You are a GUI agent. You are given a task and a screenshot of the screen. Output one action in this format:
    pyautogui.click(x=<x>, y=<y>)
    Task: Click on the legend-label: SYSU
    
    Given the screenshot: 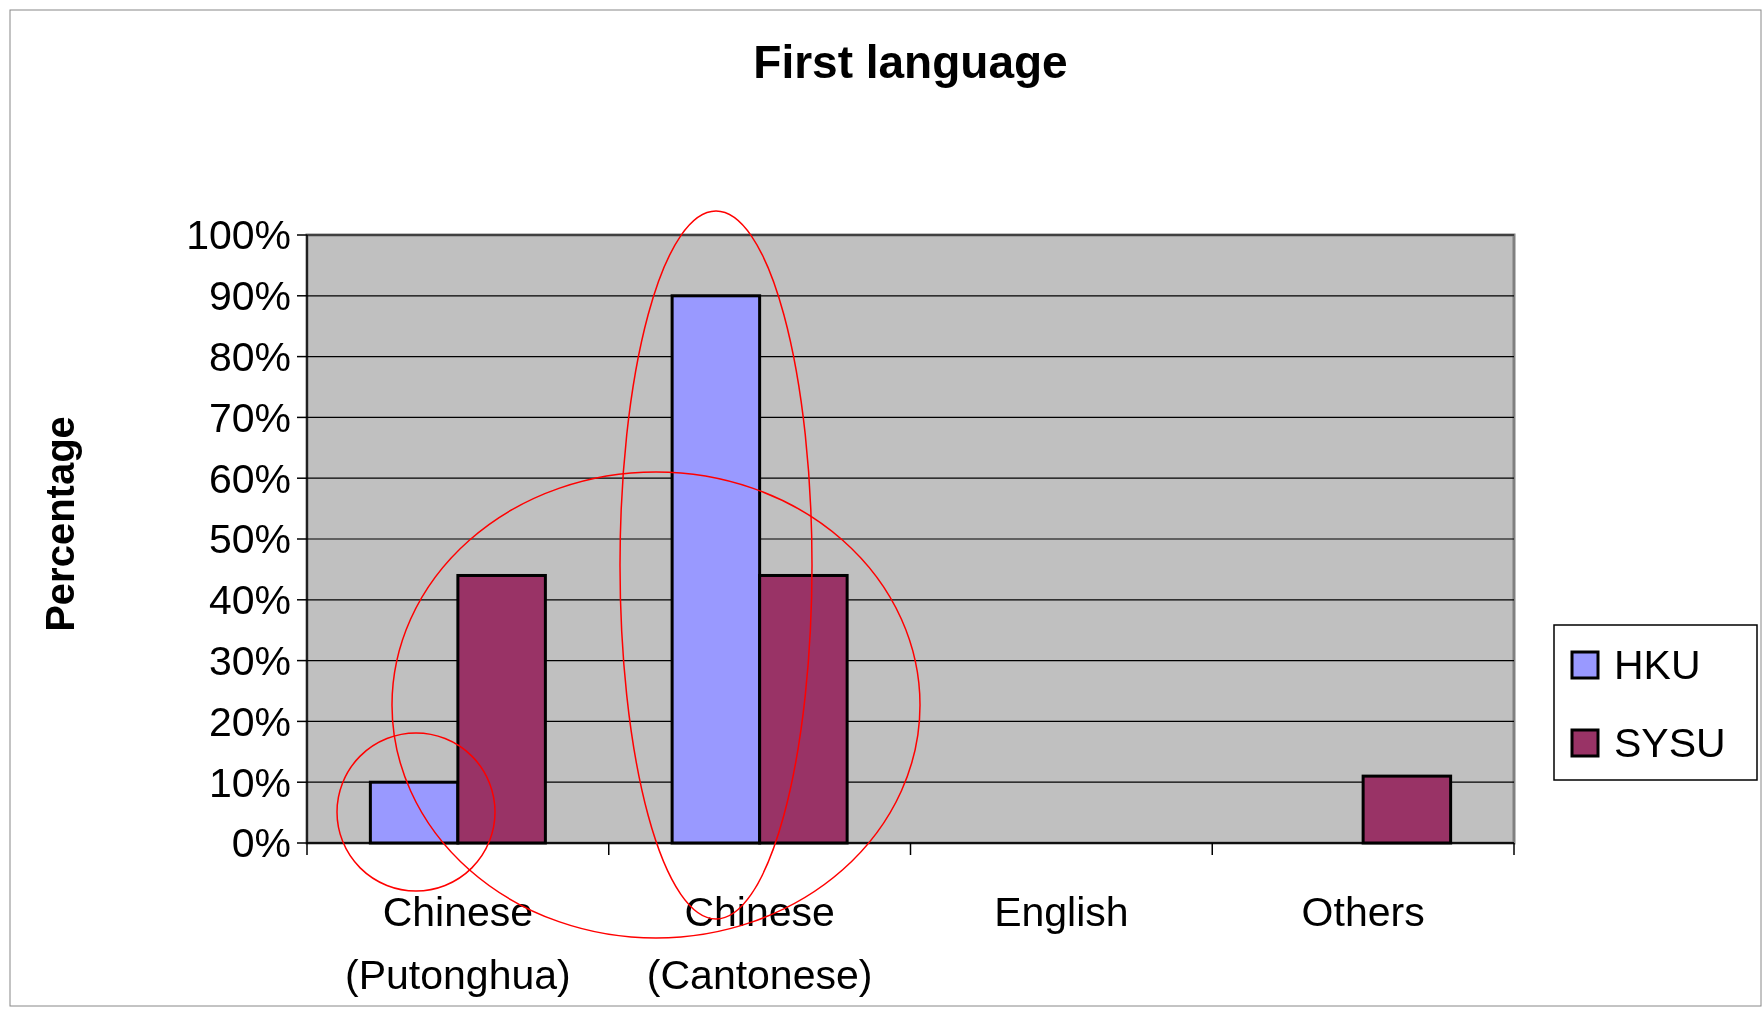 What is the action you would take?
    pyautogui.click(x=1670, y=743)
    